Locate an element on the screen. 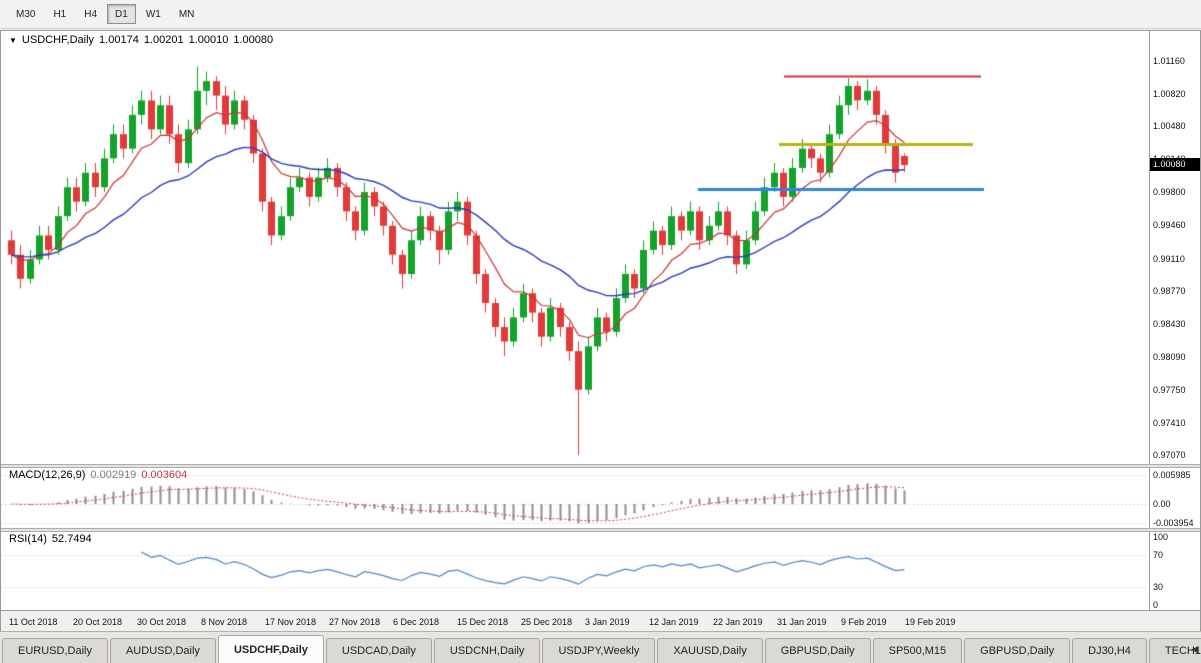 This screenshot has height=663, width=1201. chart-tab-eurusd-daily: EURUSD,Daily is located at coordinates (55, 650).